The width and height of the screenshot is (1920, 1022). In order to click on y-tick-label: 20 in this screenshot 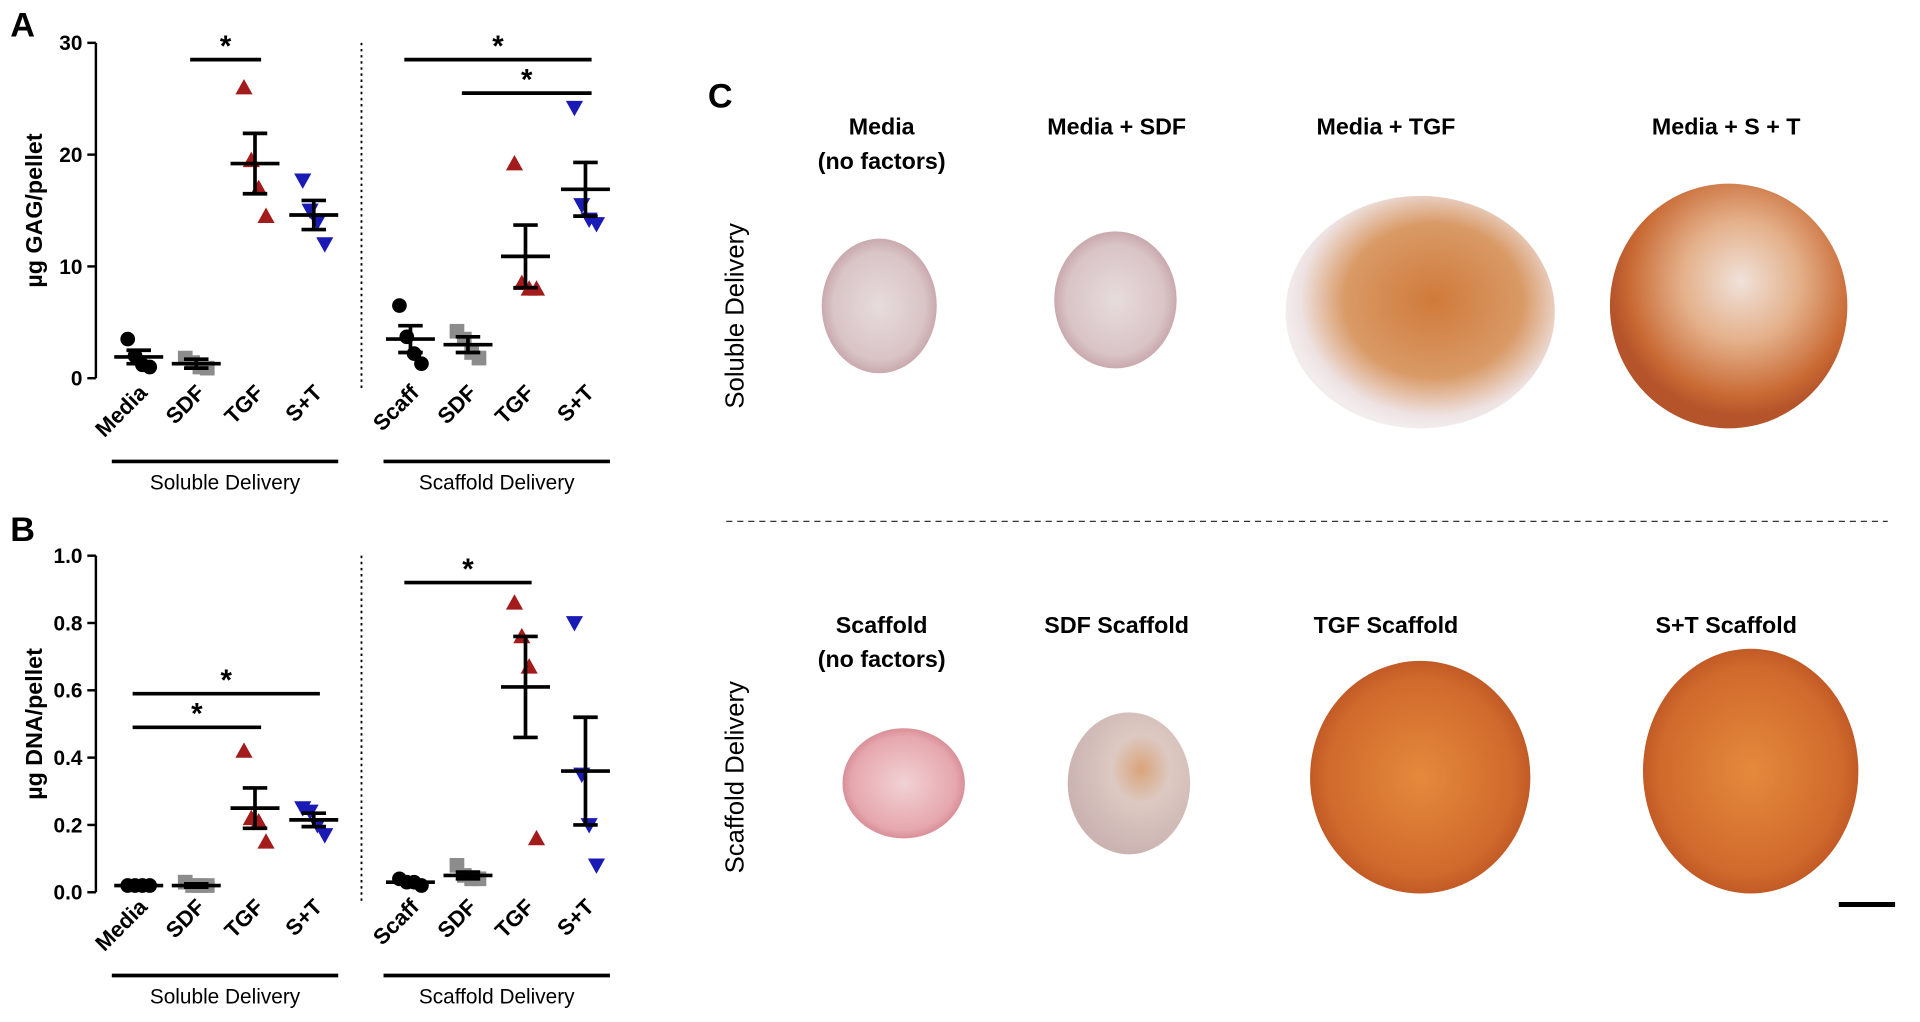, I will do `click(70, 155)`.